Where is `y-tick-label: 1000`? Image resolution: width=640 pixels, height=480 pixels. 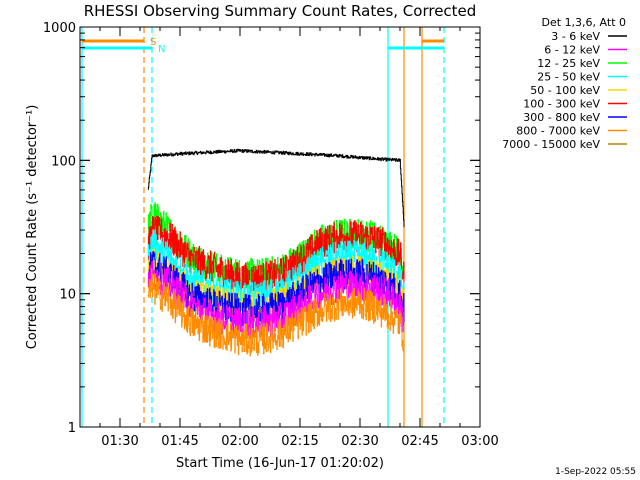
y-tick-label: 1000 is located at coordinates (59, 28).